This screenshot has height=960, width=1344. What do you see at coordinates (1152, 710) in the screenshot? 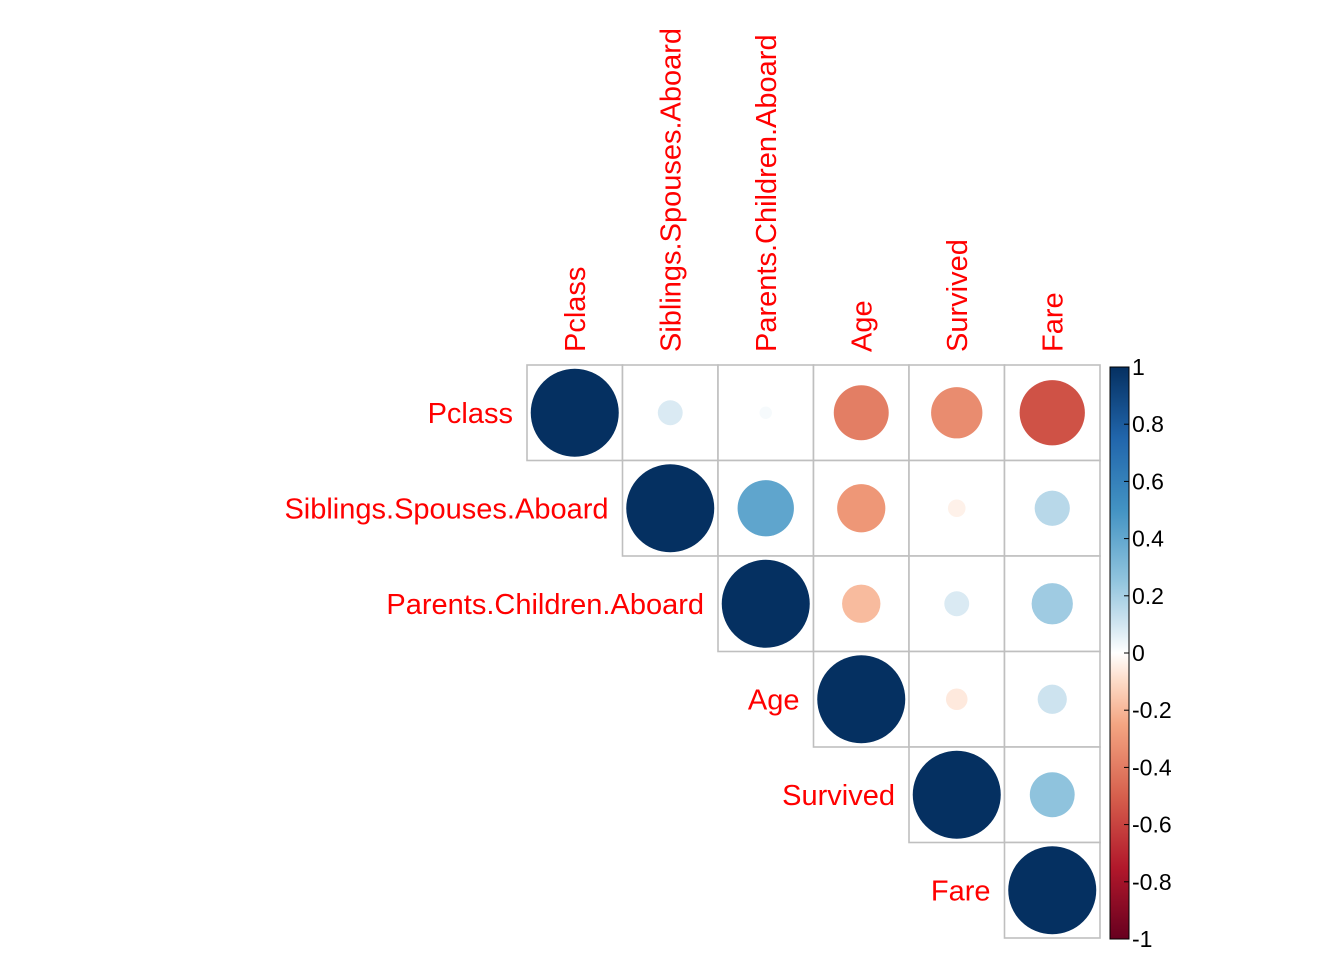
I see `colorbar-tick-label: -0.2` at bounding box center [1152, 710].